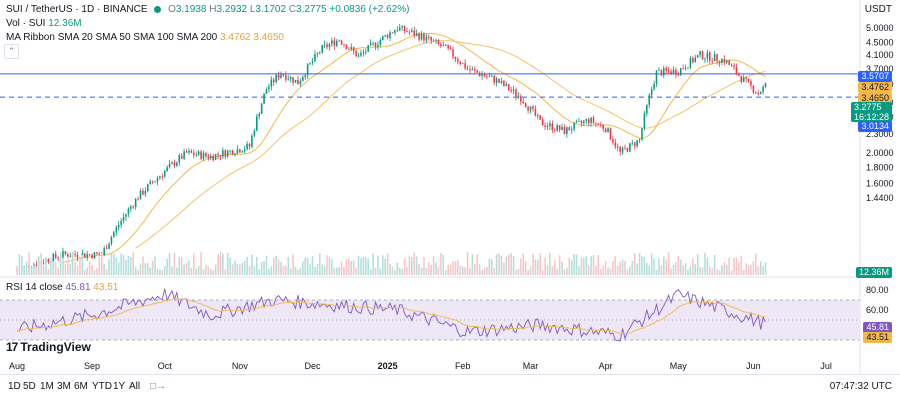  Describe the element at coordinates (62, 287) in the screenshot. I see `rsi-legend: RSI 14 close 45.81 43.51` at that location.